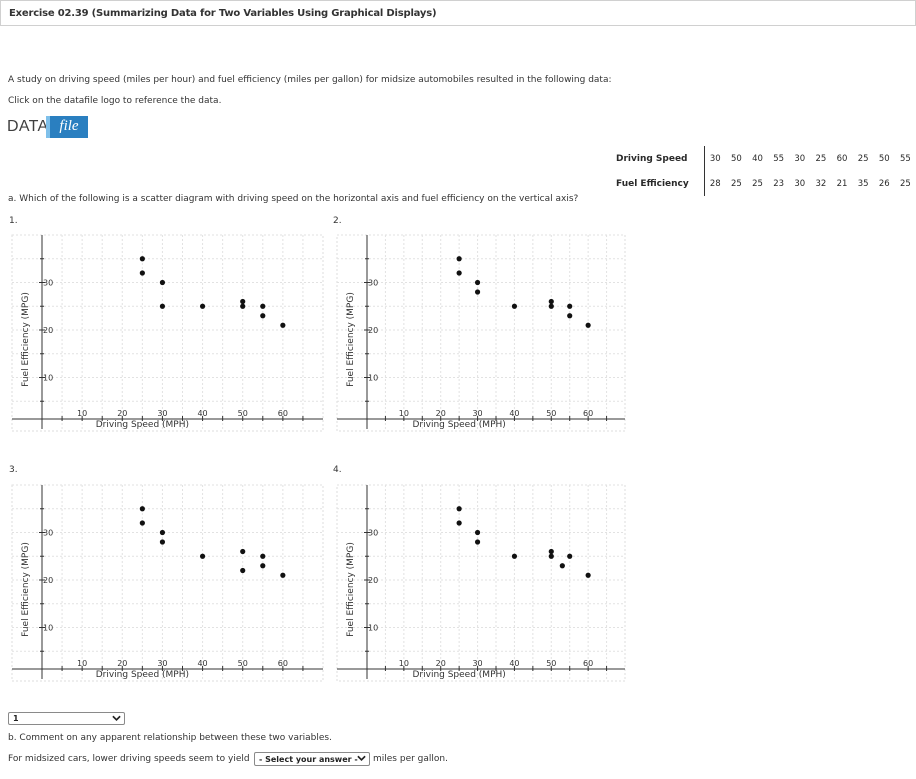 Image resolution: width=916 pixels, height=779 pixels. Describe the element at coordinates (13, 470) in the screenshot. I see `option-3-label: 3.` at that location.